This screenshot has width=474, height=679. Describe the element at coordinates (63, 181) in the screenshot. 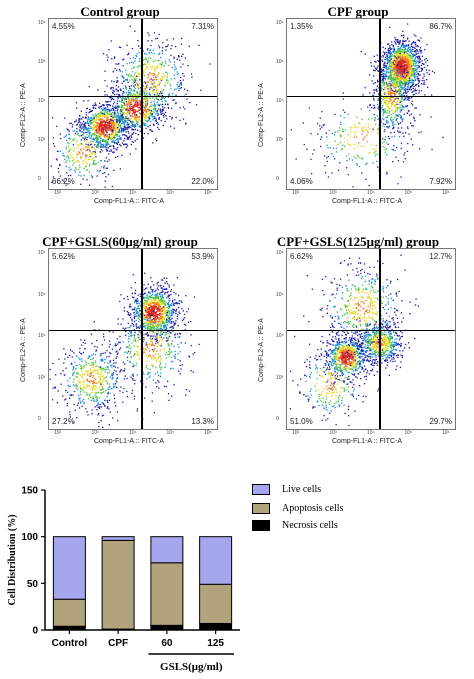

I see `quadrant-ll-label: 66.2%` at that location.